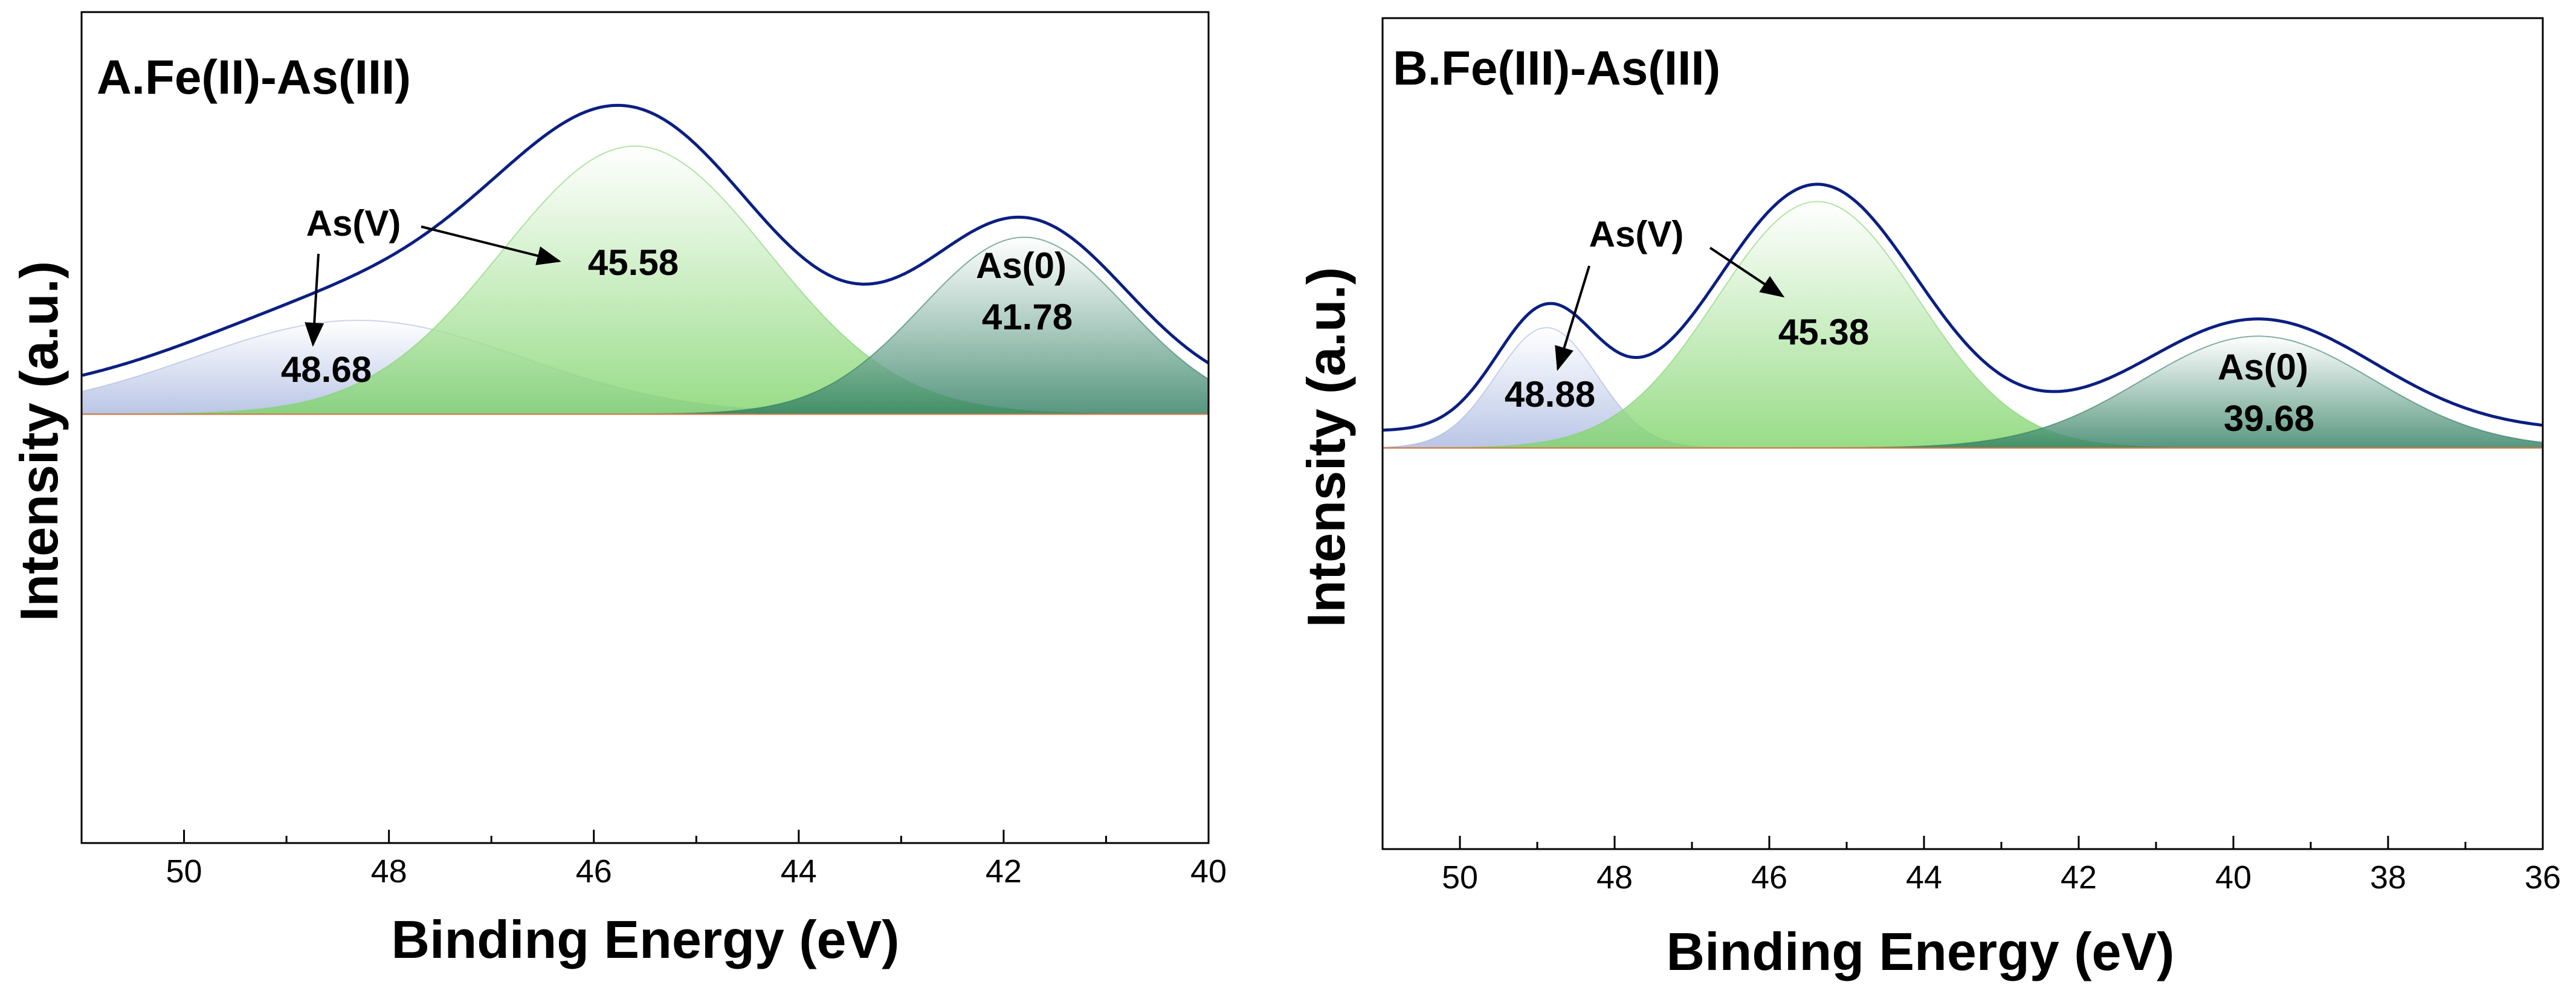 Image resolution: width=2576 pixels, height=1005 pixels. Describe the element at coordinates (1326, 447) in the screenshot. I see `panel-b-y-axis-title: Intensity (a.u.)` at that location.